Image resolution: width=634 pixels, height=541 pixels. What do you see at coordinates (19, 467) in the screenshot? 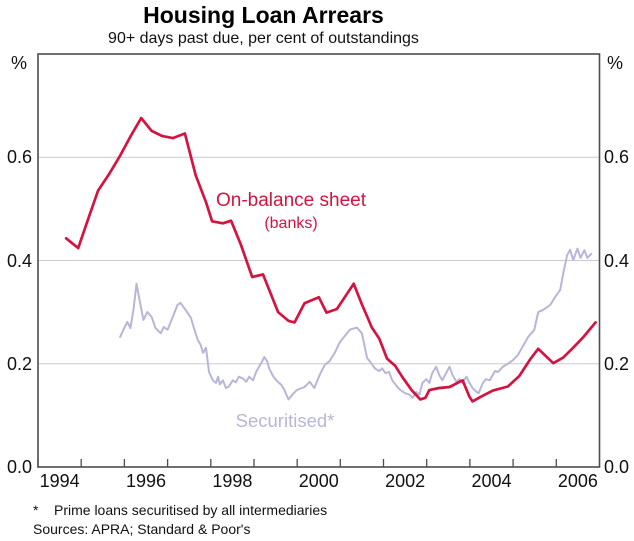
I see `y-tick-label-left-0.0: 0.0` at bounding box center [19, 467].